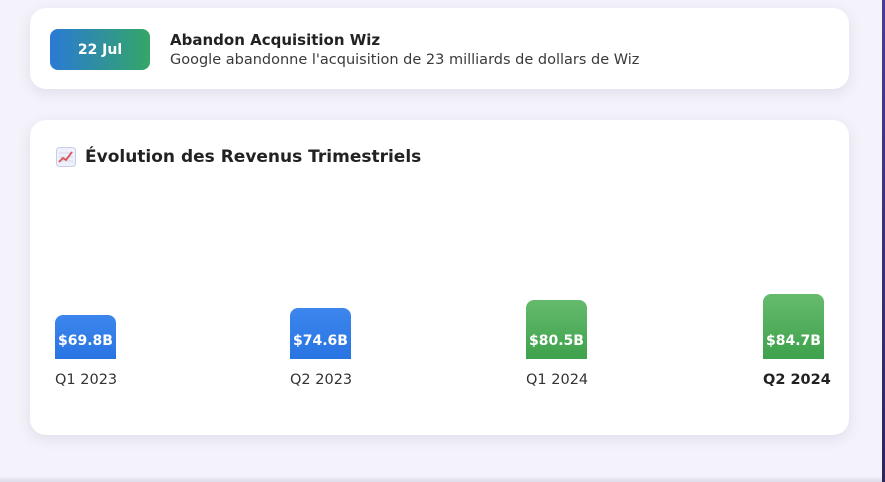 This screenshot has height=482, width=885. I want to click on bar-q1-2024: $80.5B, so click(556, 329).